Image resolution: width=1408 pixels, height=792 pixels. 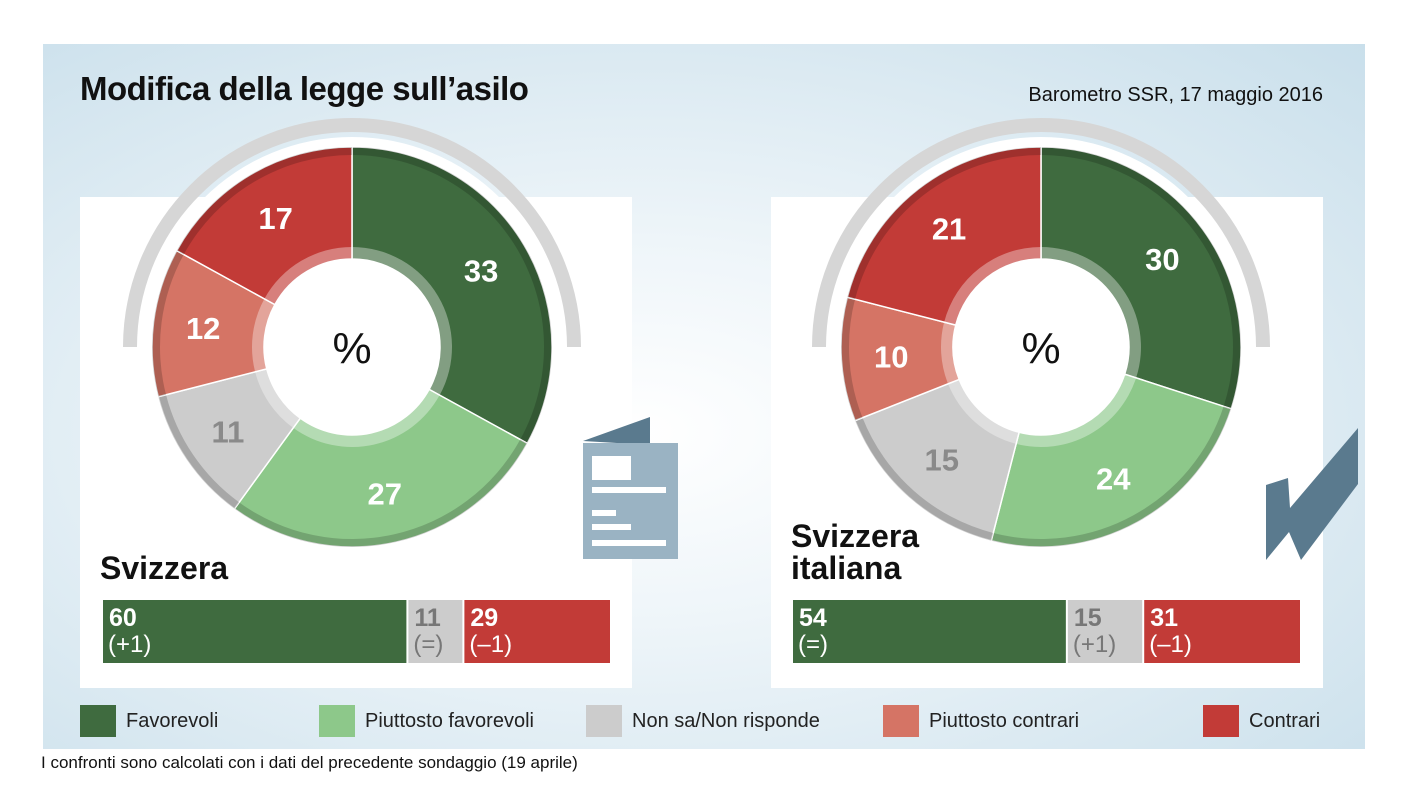 I want to click on summary-change-favorevoli: (+1), so click(x=129, y=644).